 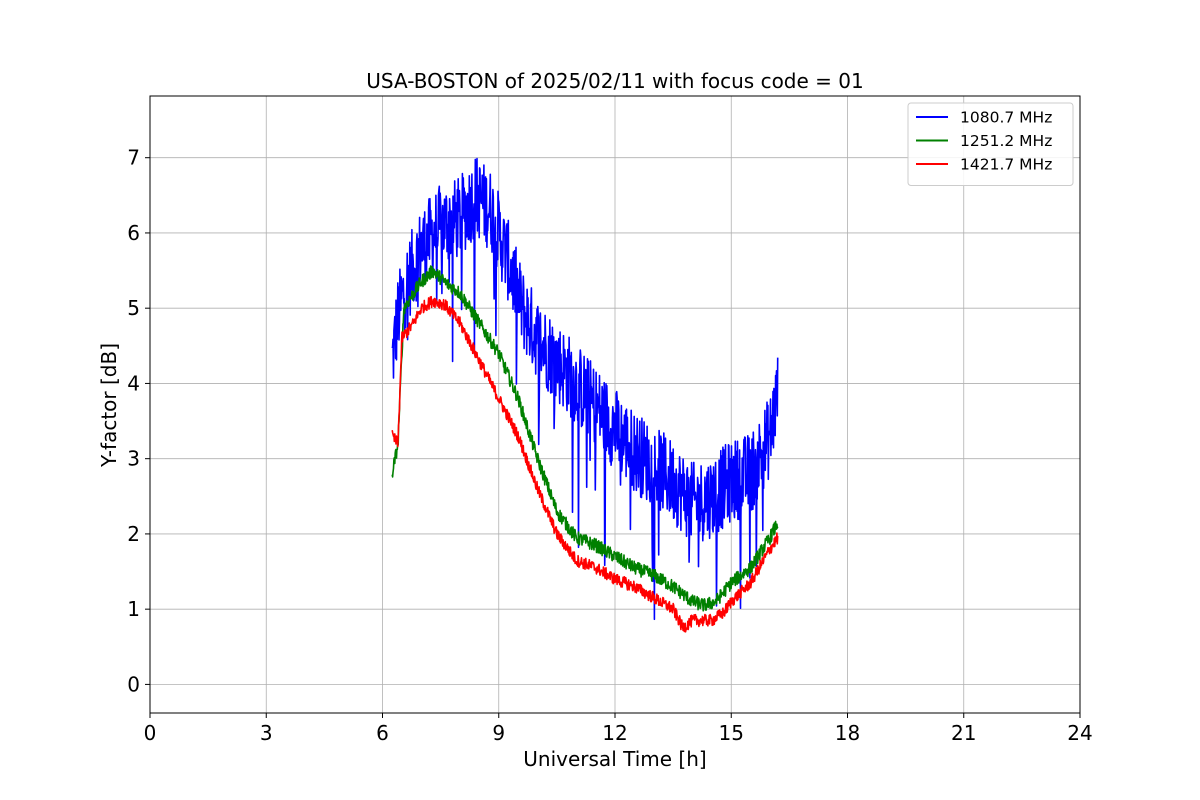 What do you see at coordinates (1006, 165) in the screenshot?
I see `legend-entry-label: 1421.7 MHz` at bounding box center [1006, 165].